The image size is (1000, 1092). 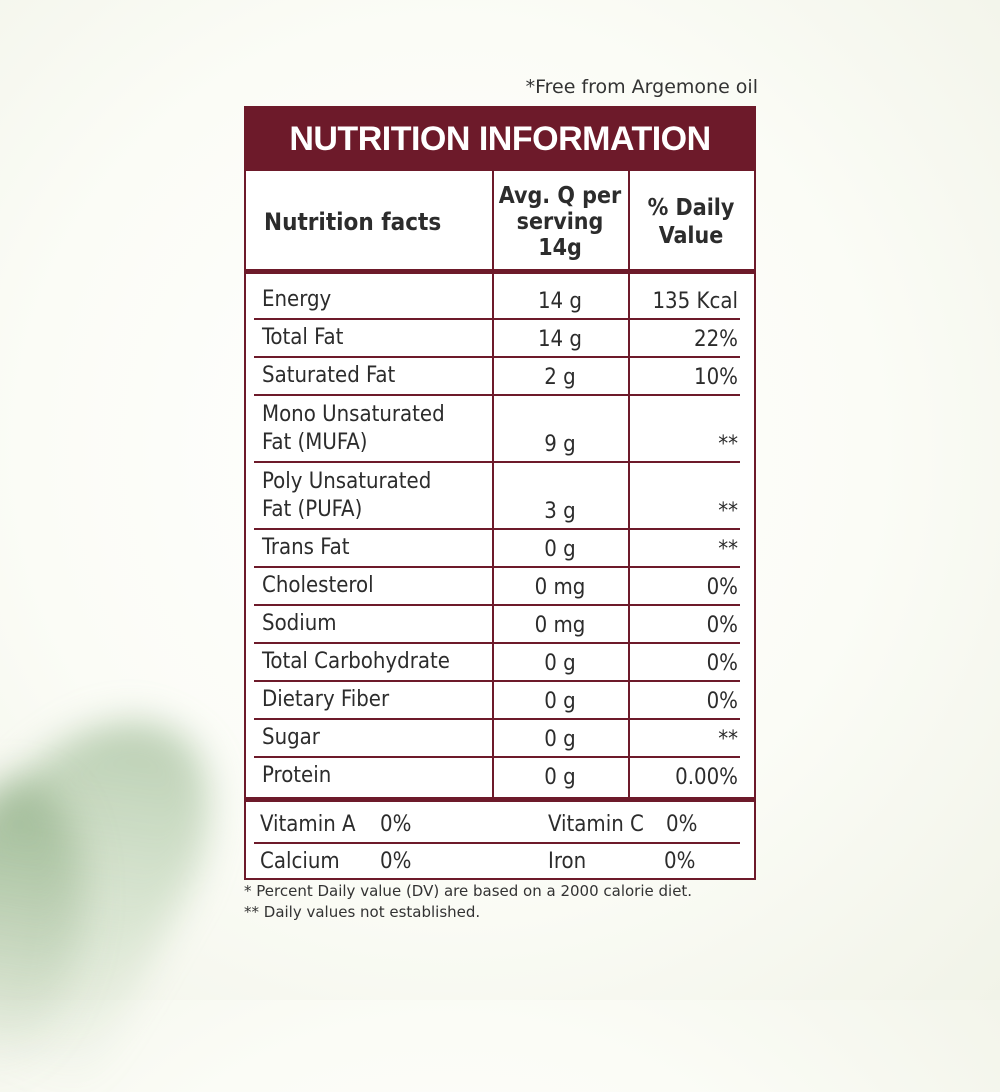 I want to click on nutrient-name: Energy, so click(x=296, y=300).